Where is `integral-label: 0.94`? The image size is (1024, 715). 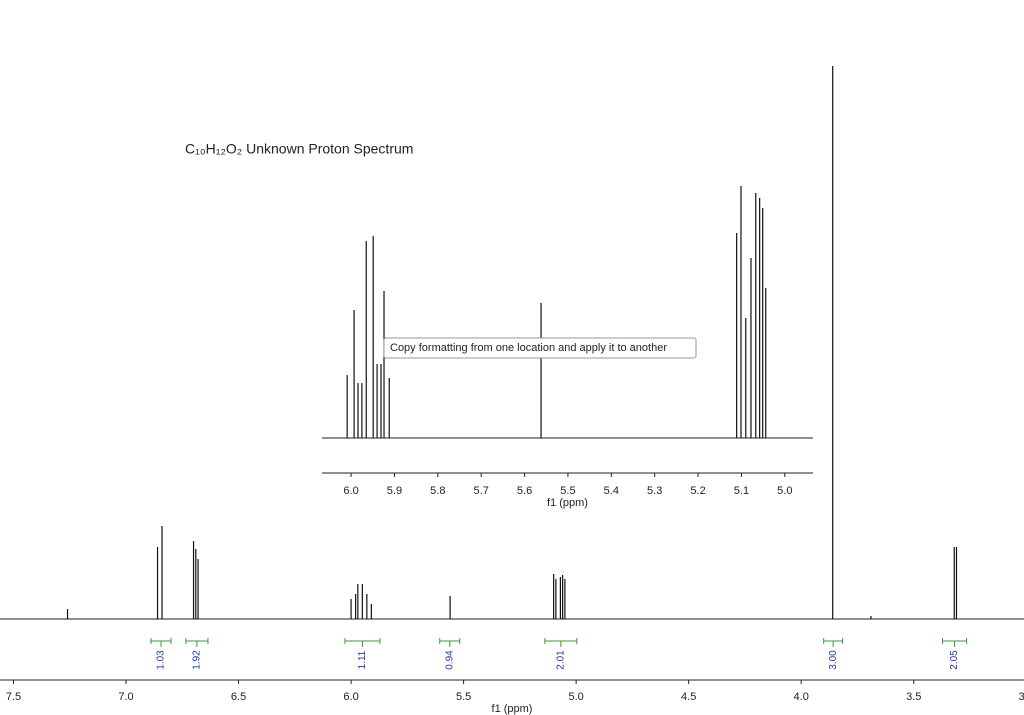
integral-label: 0.94 is located at coordinates (449, 660).